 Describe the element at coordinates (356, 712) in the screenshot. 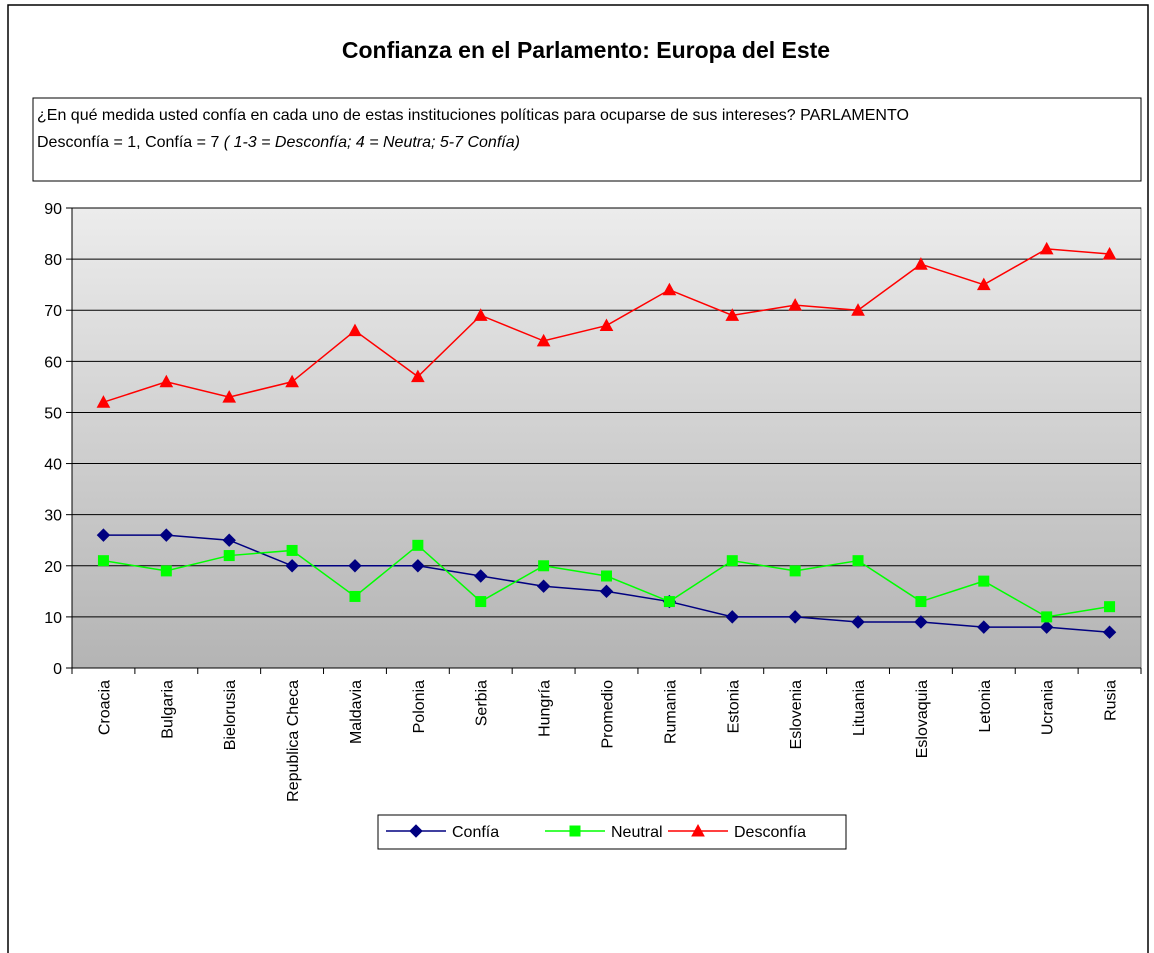

I see `x-tick-label: Maldavia` at that location.